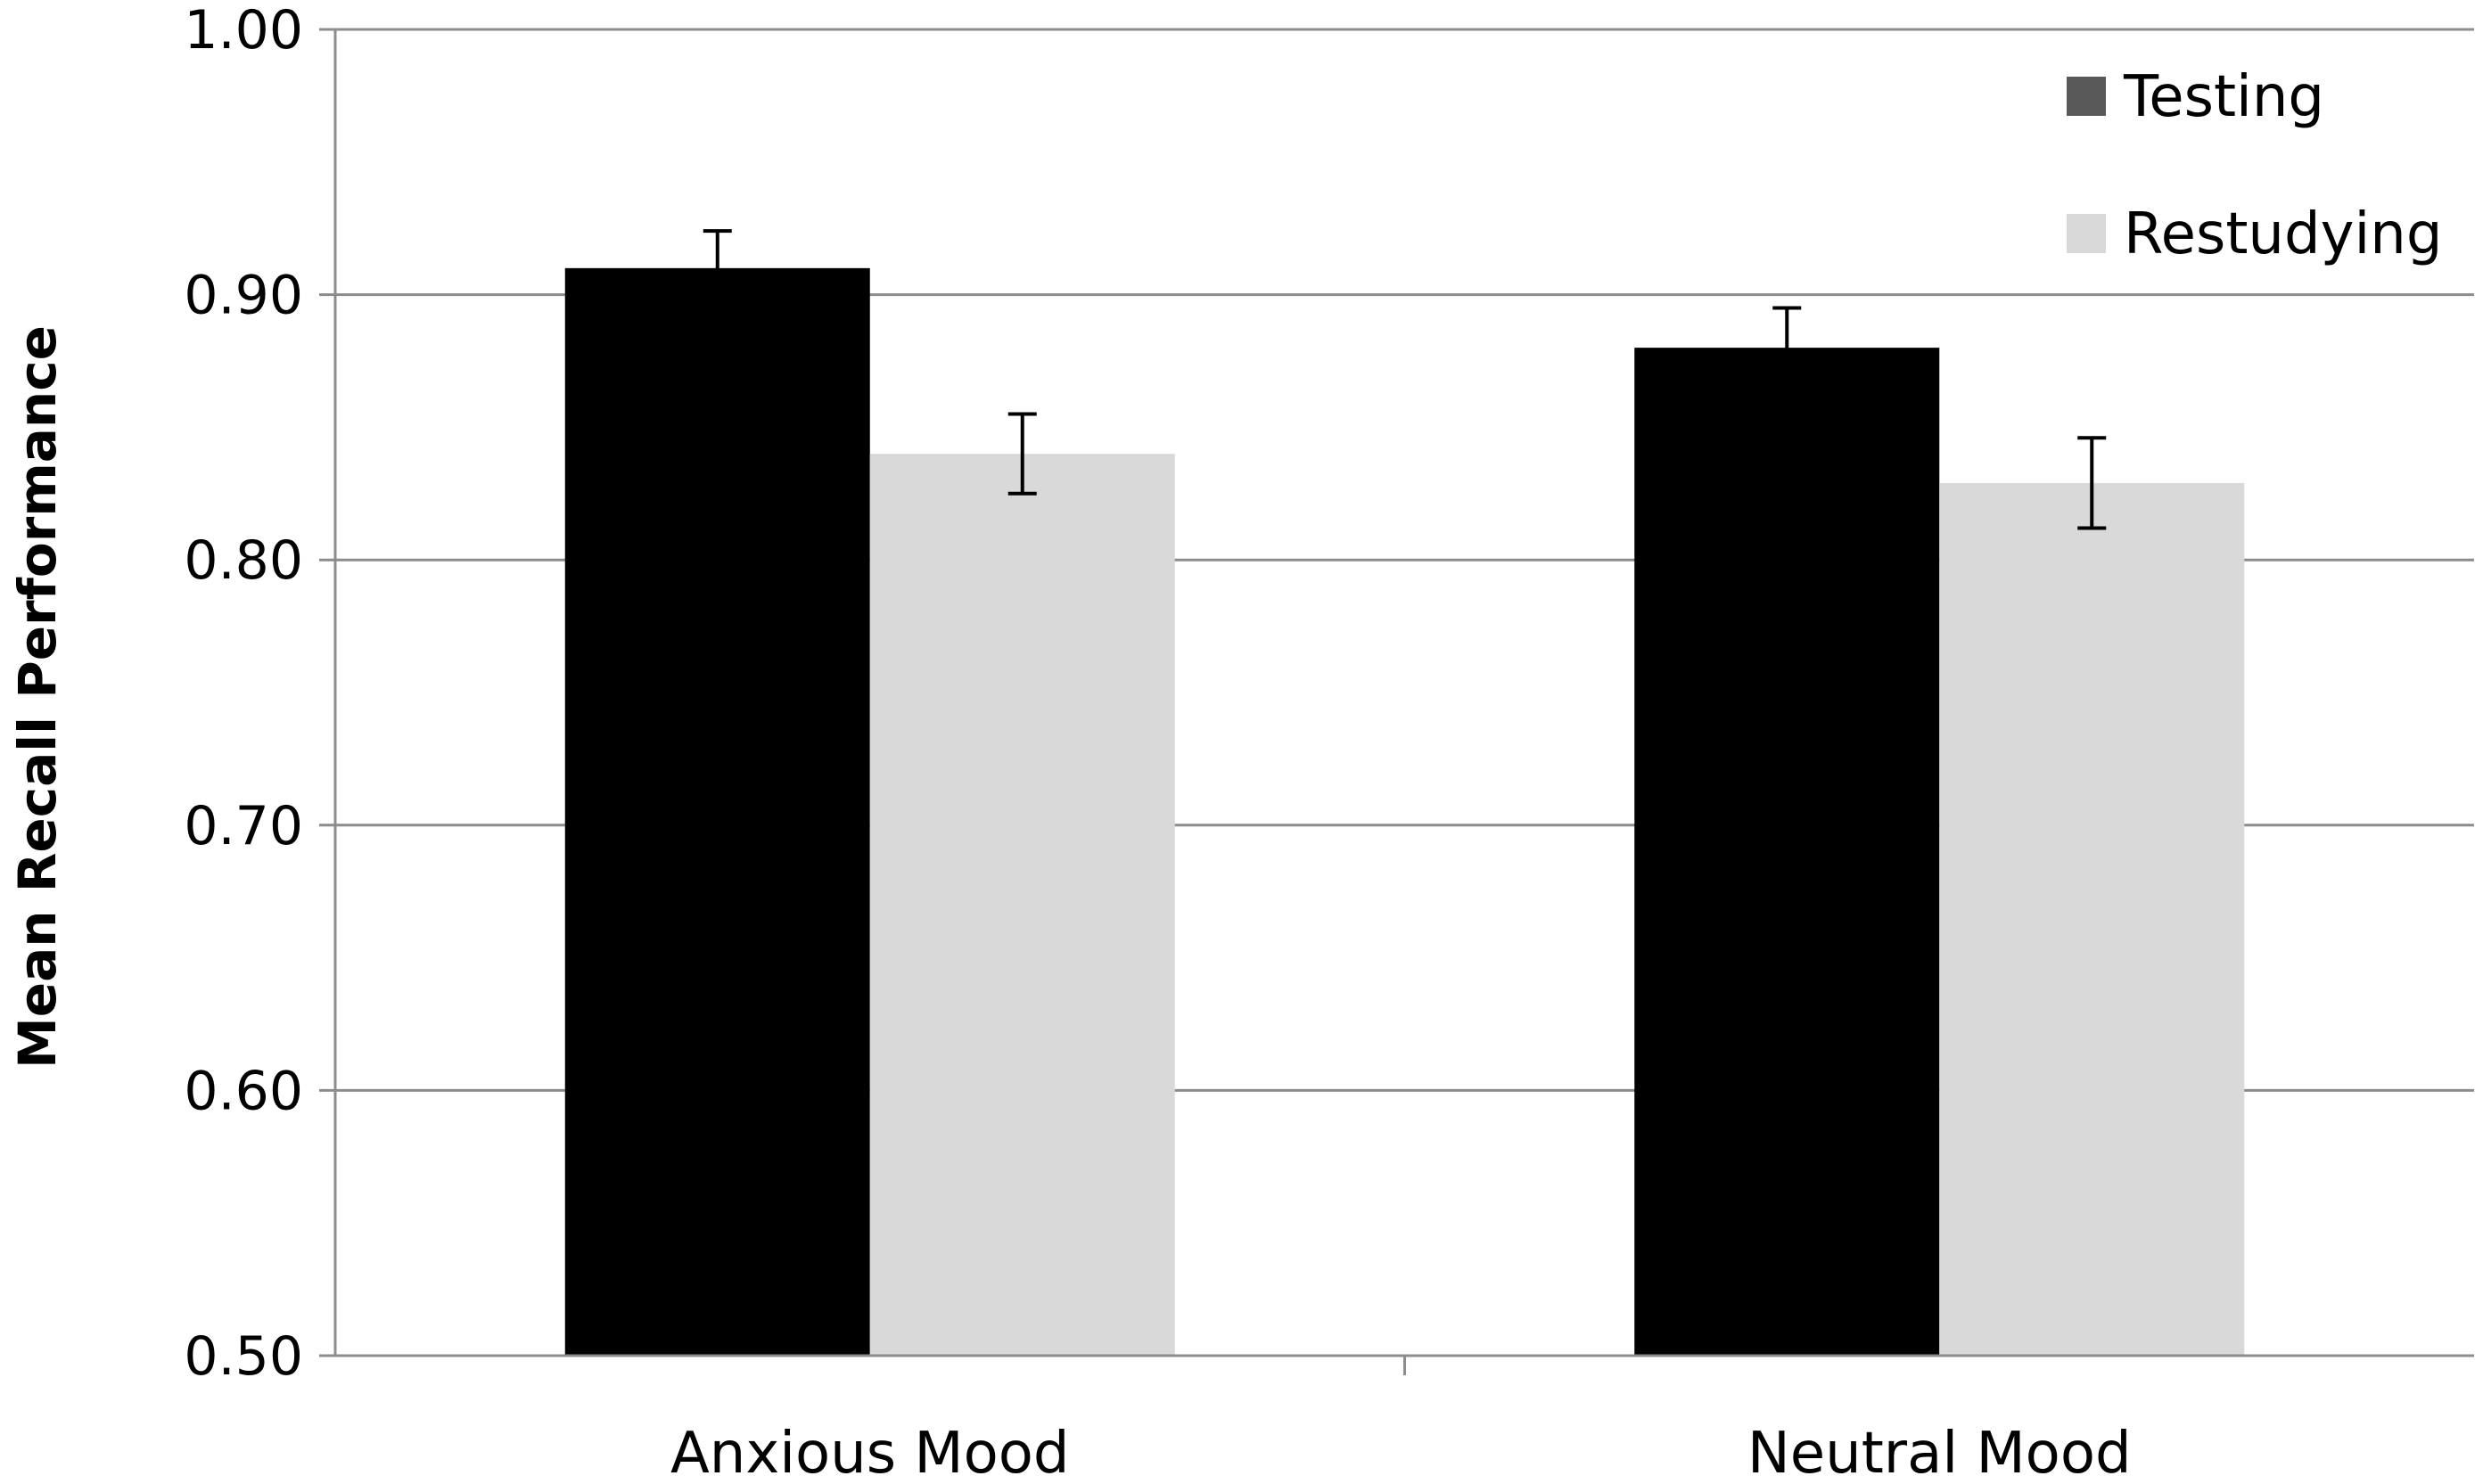 Image resolution: width=2483 pixels, height=1484 pixels. What do you see at coordinates (2254, 165) in the screenshot?
I see `legend: Testing Restudying` at bounding box center [2254, 165].